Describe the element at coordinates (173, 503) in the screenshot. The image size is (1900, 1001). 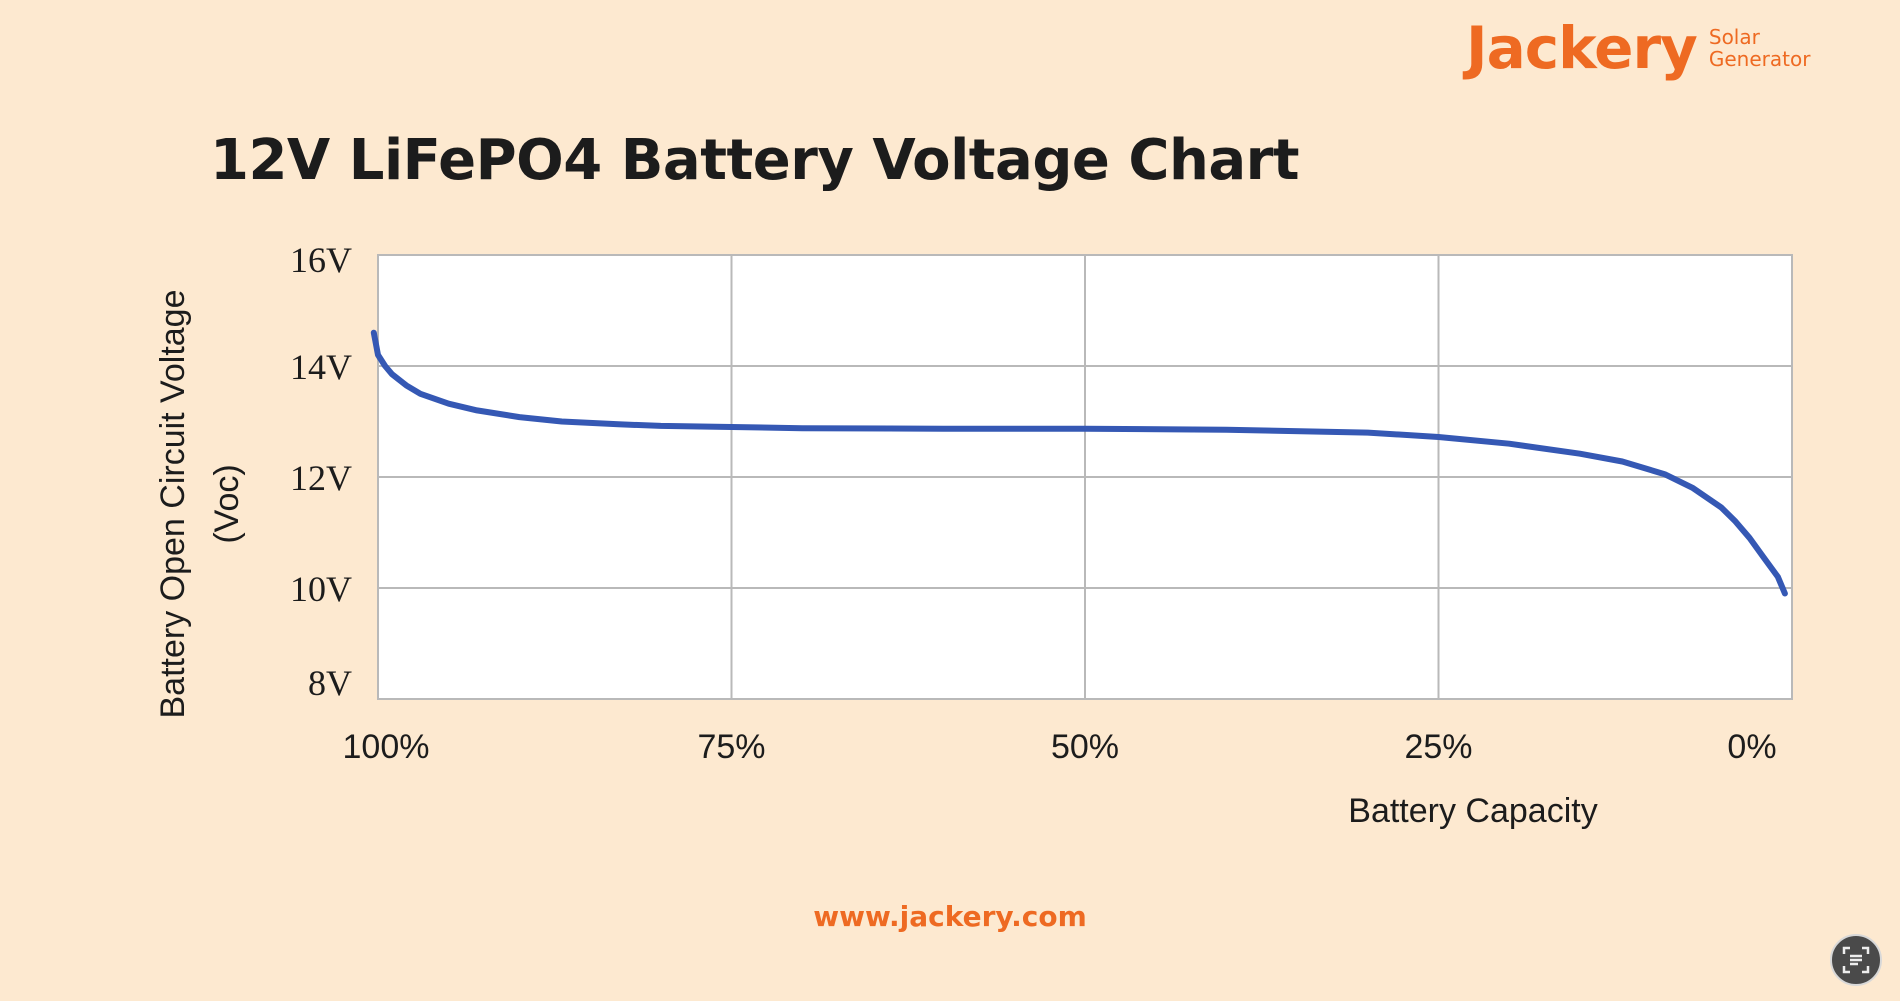
I see `y-axis-label-line1: Battery Open Circuit Voltage` at that location.